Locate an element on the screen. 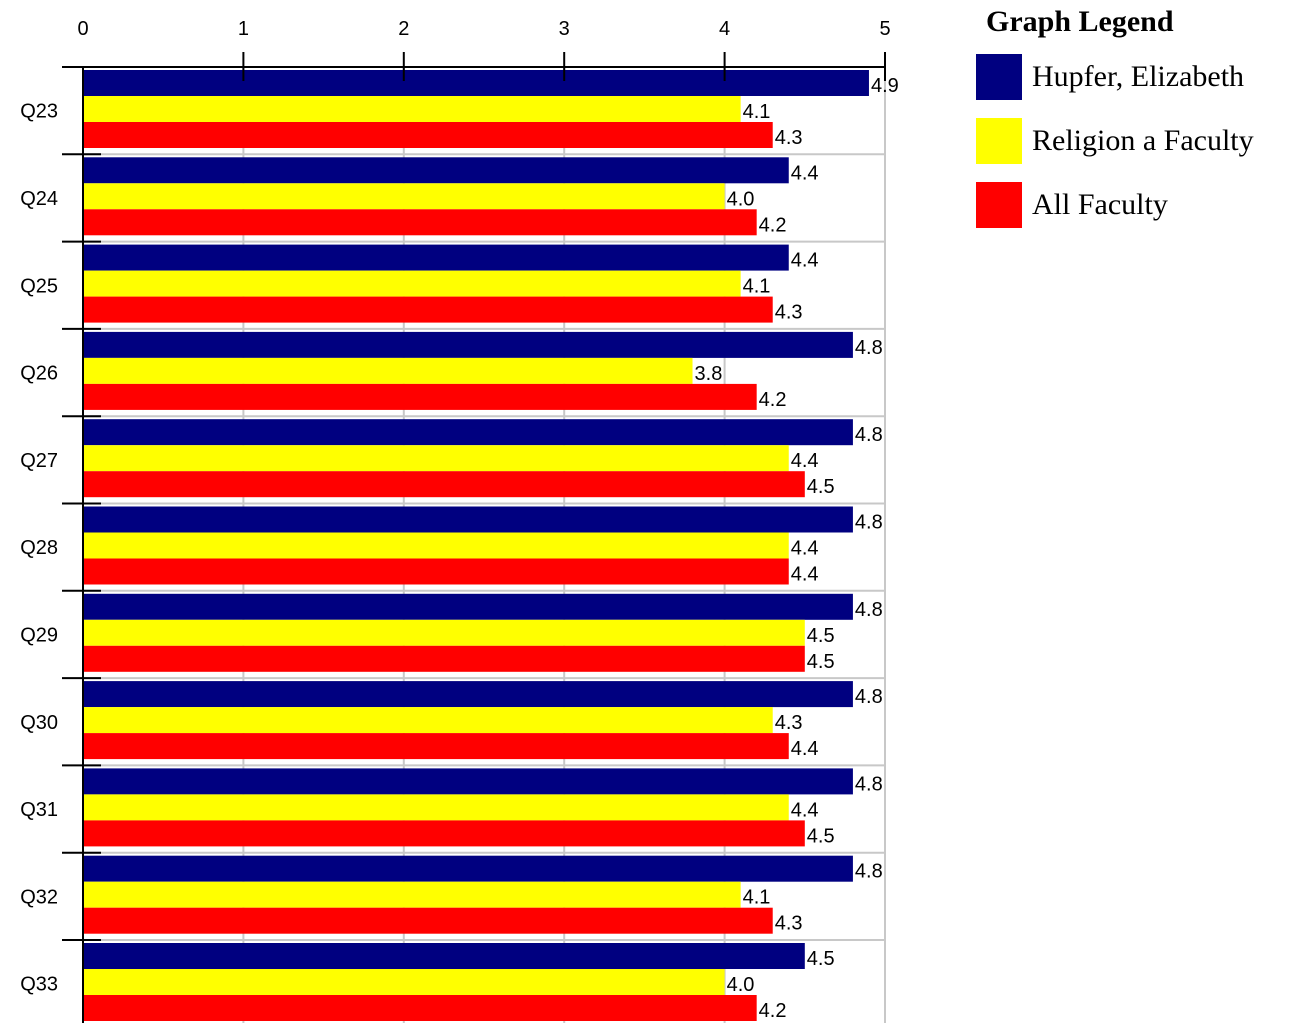  y-category-label: Q26 is located at coordinates (39, 374).